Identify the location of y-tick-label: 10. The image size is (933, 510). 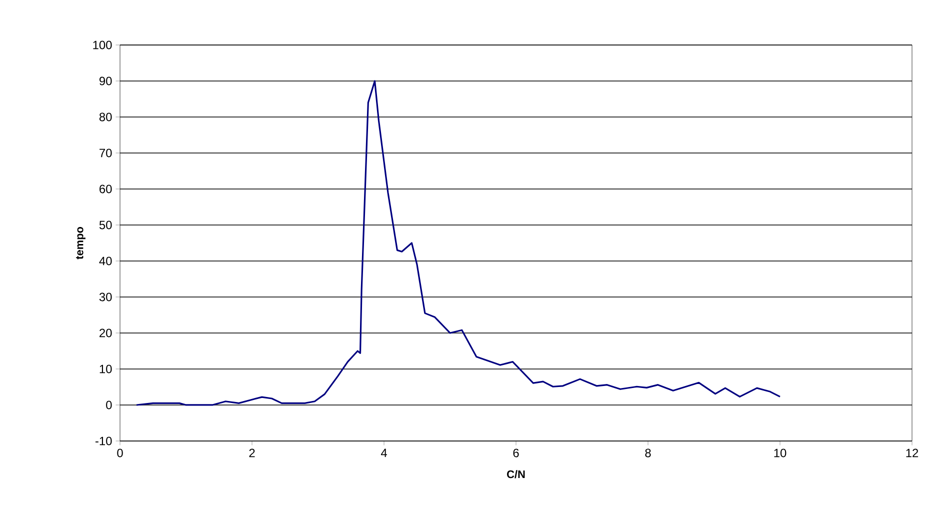
(106, 369).